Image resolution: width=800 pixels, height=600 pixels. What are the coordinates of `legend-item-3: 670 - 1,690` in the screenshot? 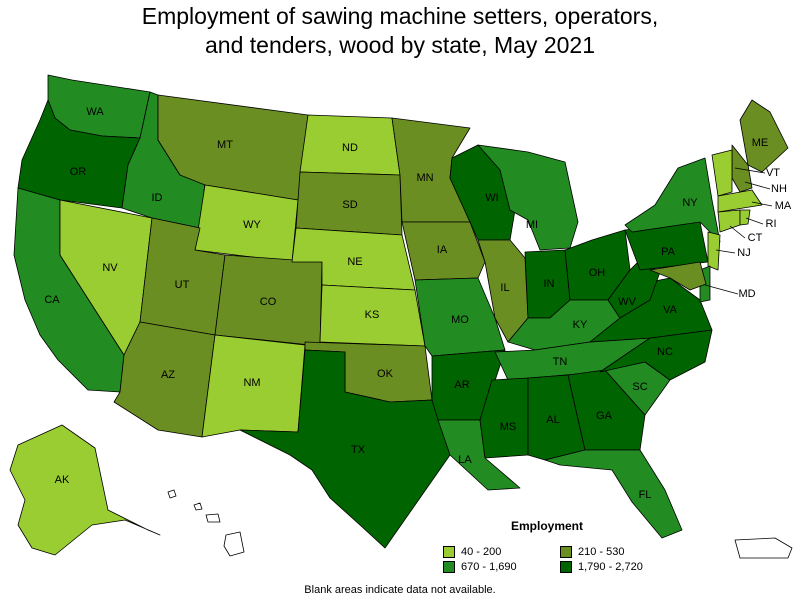 It's located at (480, 567).